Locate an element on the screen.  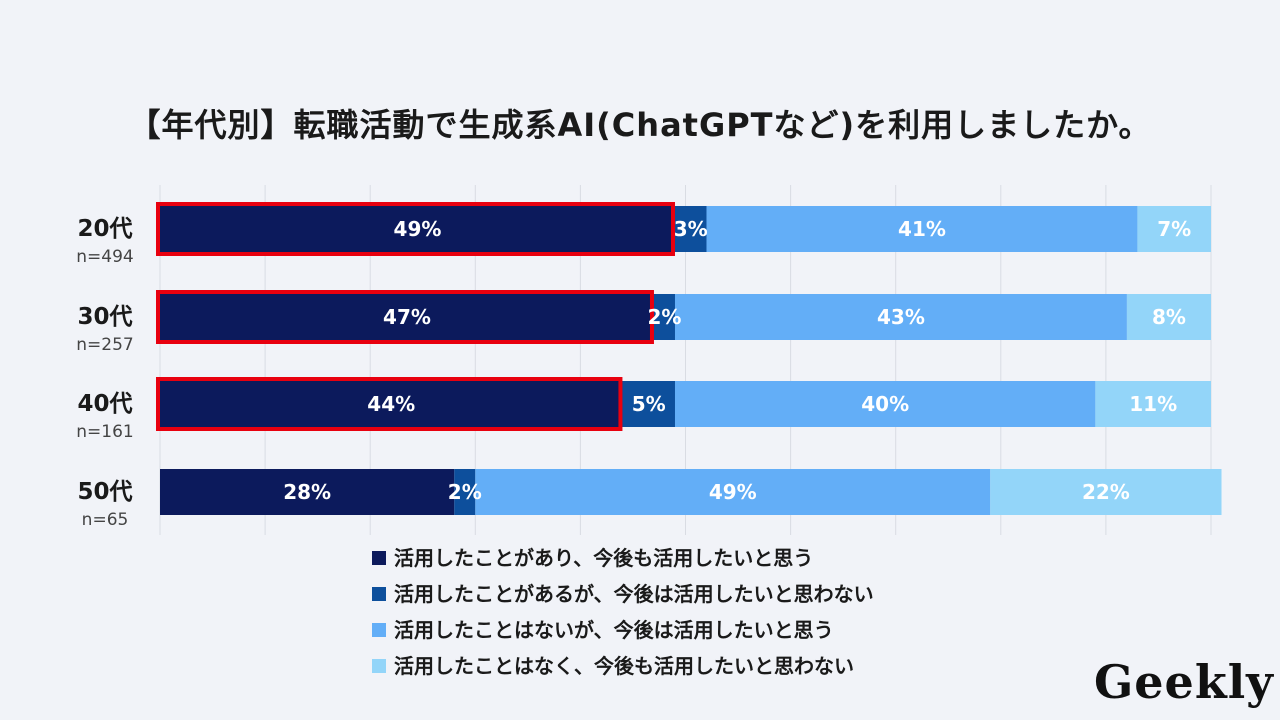
geekly-logo: Geekly is located at coordinates (1184, 682).